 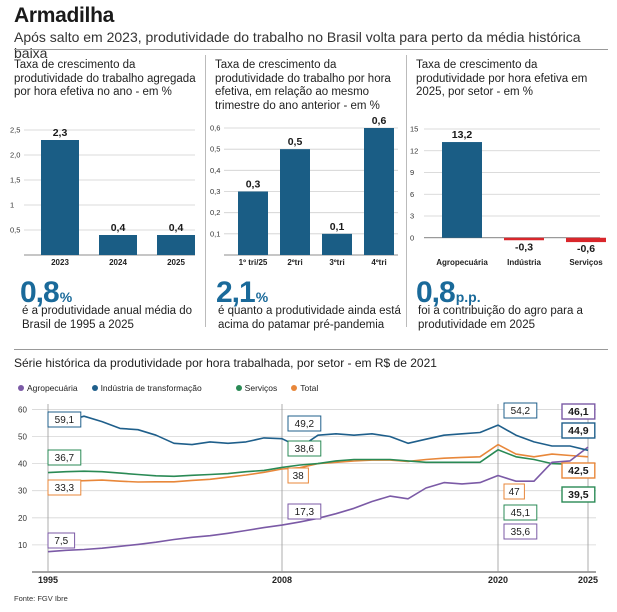 I want to click on y-tick-label: 15, so click(x=414, y=129).